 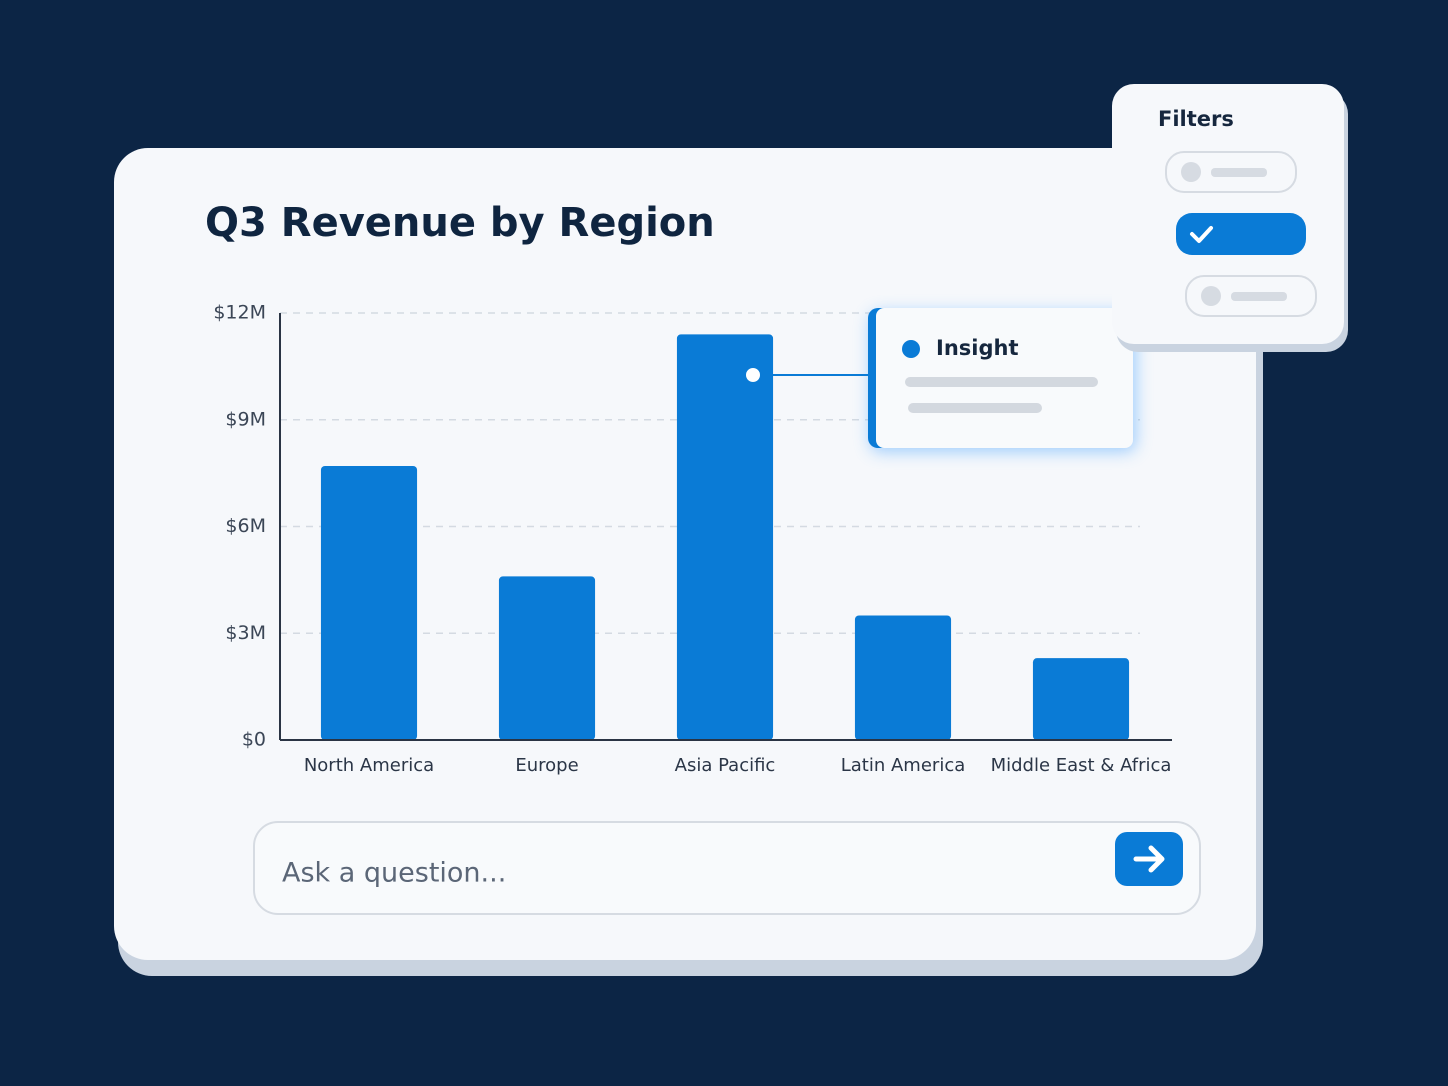 I want to click on arrow-icon, so click(x=1149, y=859).